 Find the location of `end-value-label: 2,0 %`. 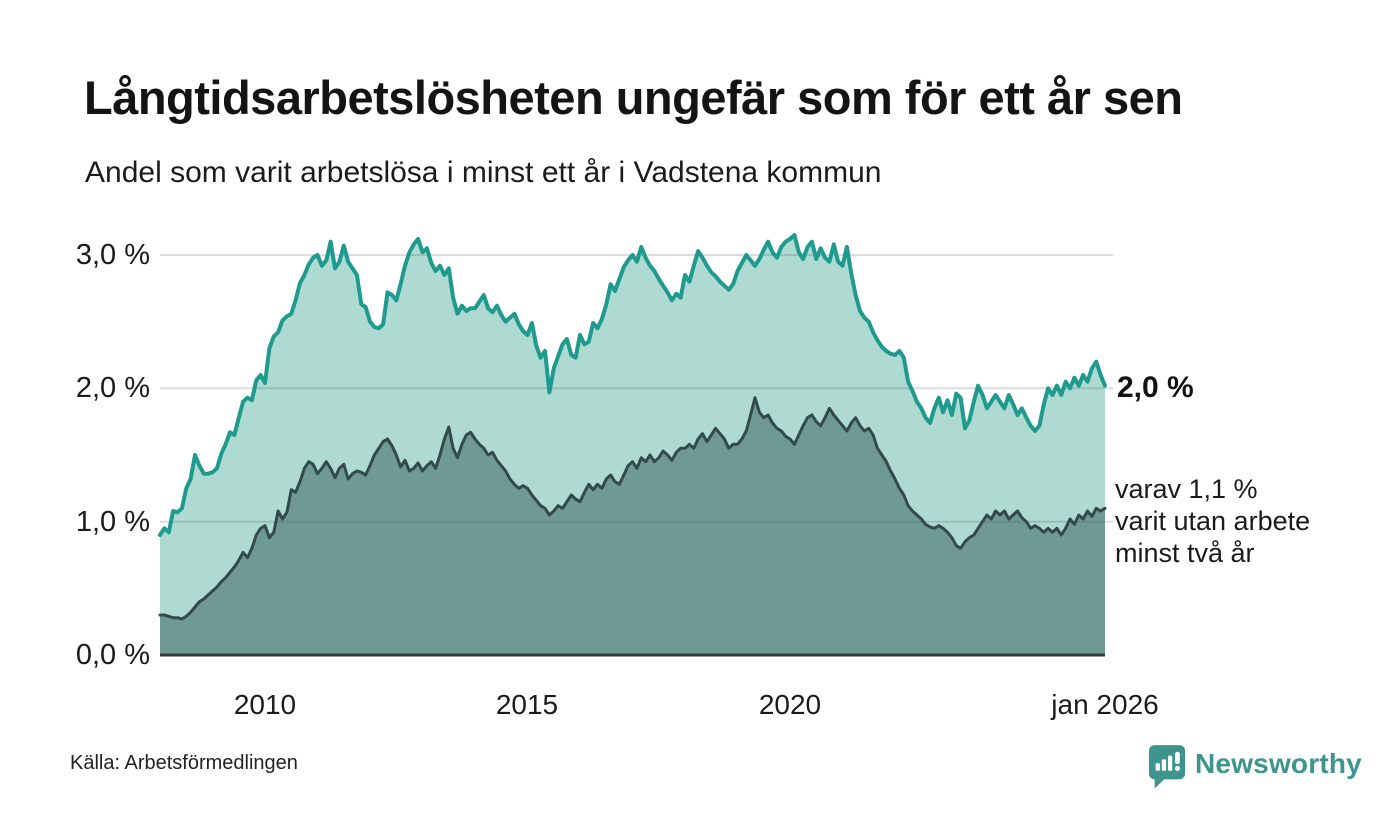

end-value-label: 2,0 % is located at coordinates (1155, 387).